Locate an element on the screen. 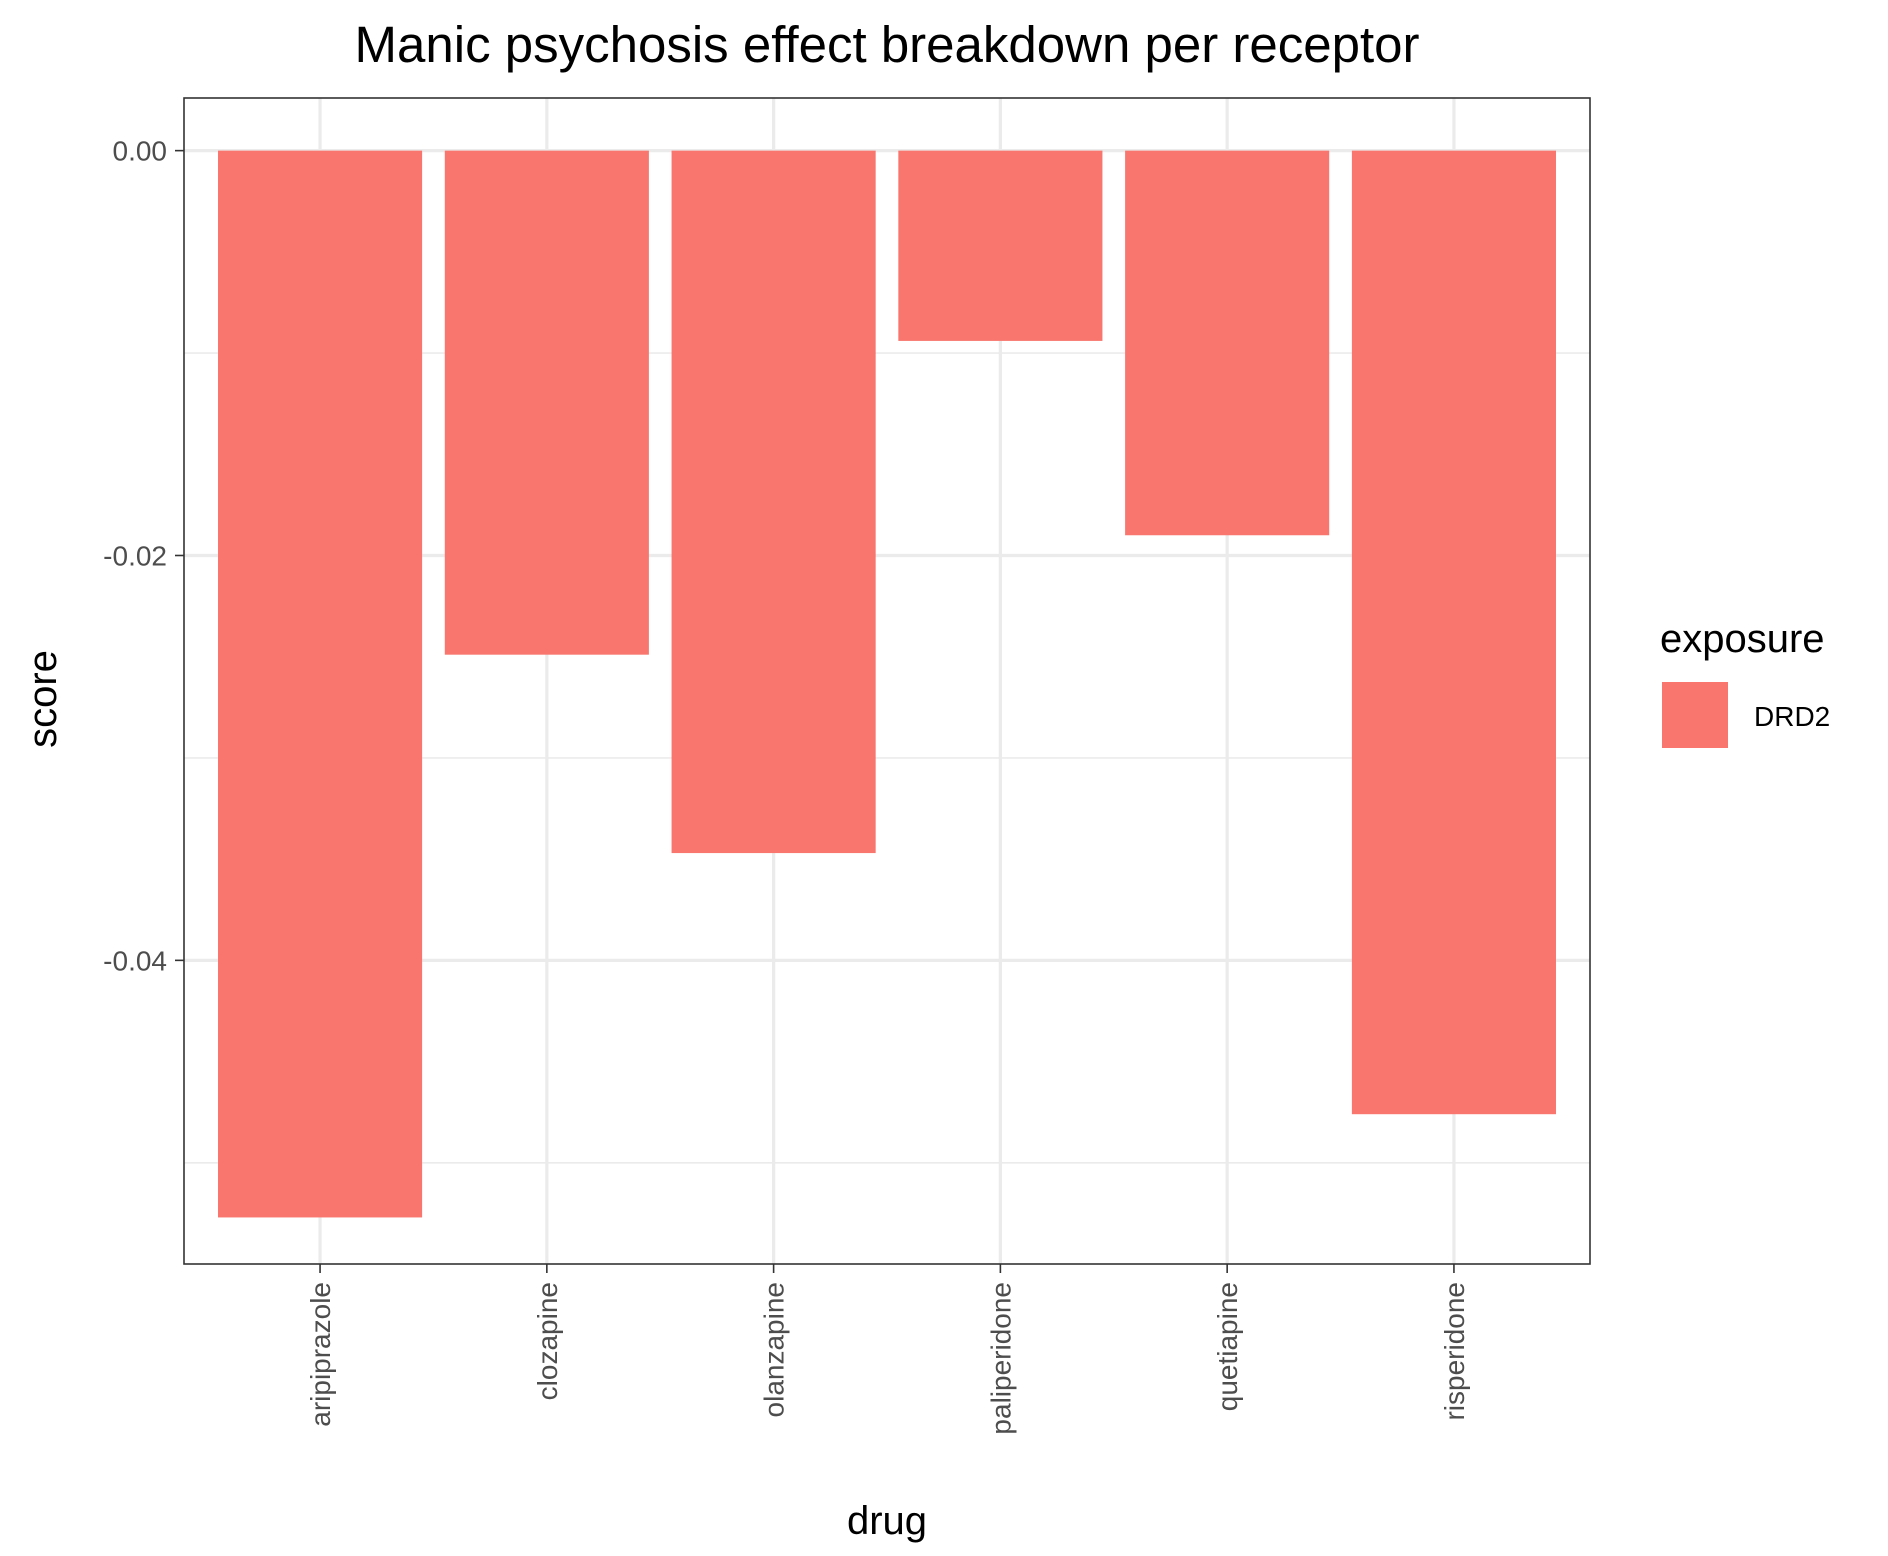 The height and width of the screenshot is (1556, 1888). bar-paliperidone is located at coordinates (1000, 245).